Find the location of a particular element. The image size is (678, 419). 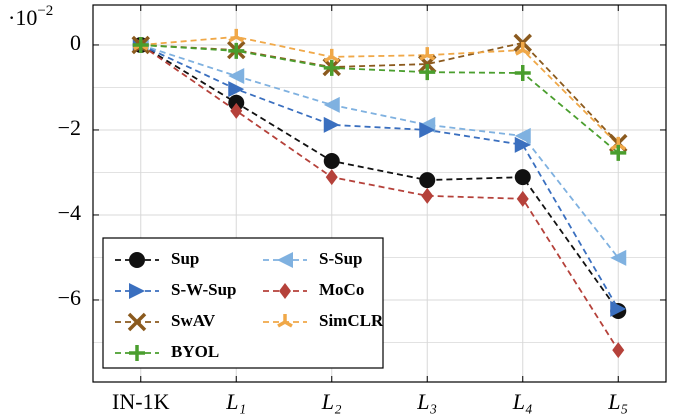

legend-label: SimCLR is located at coordinates (351, 320).